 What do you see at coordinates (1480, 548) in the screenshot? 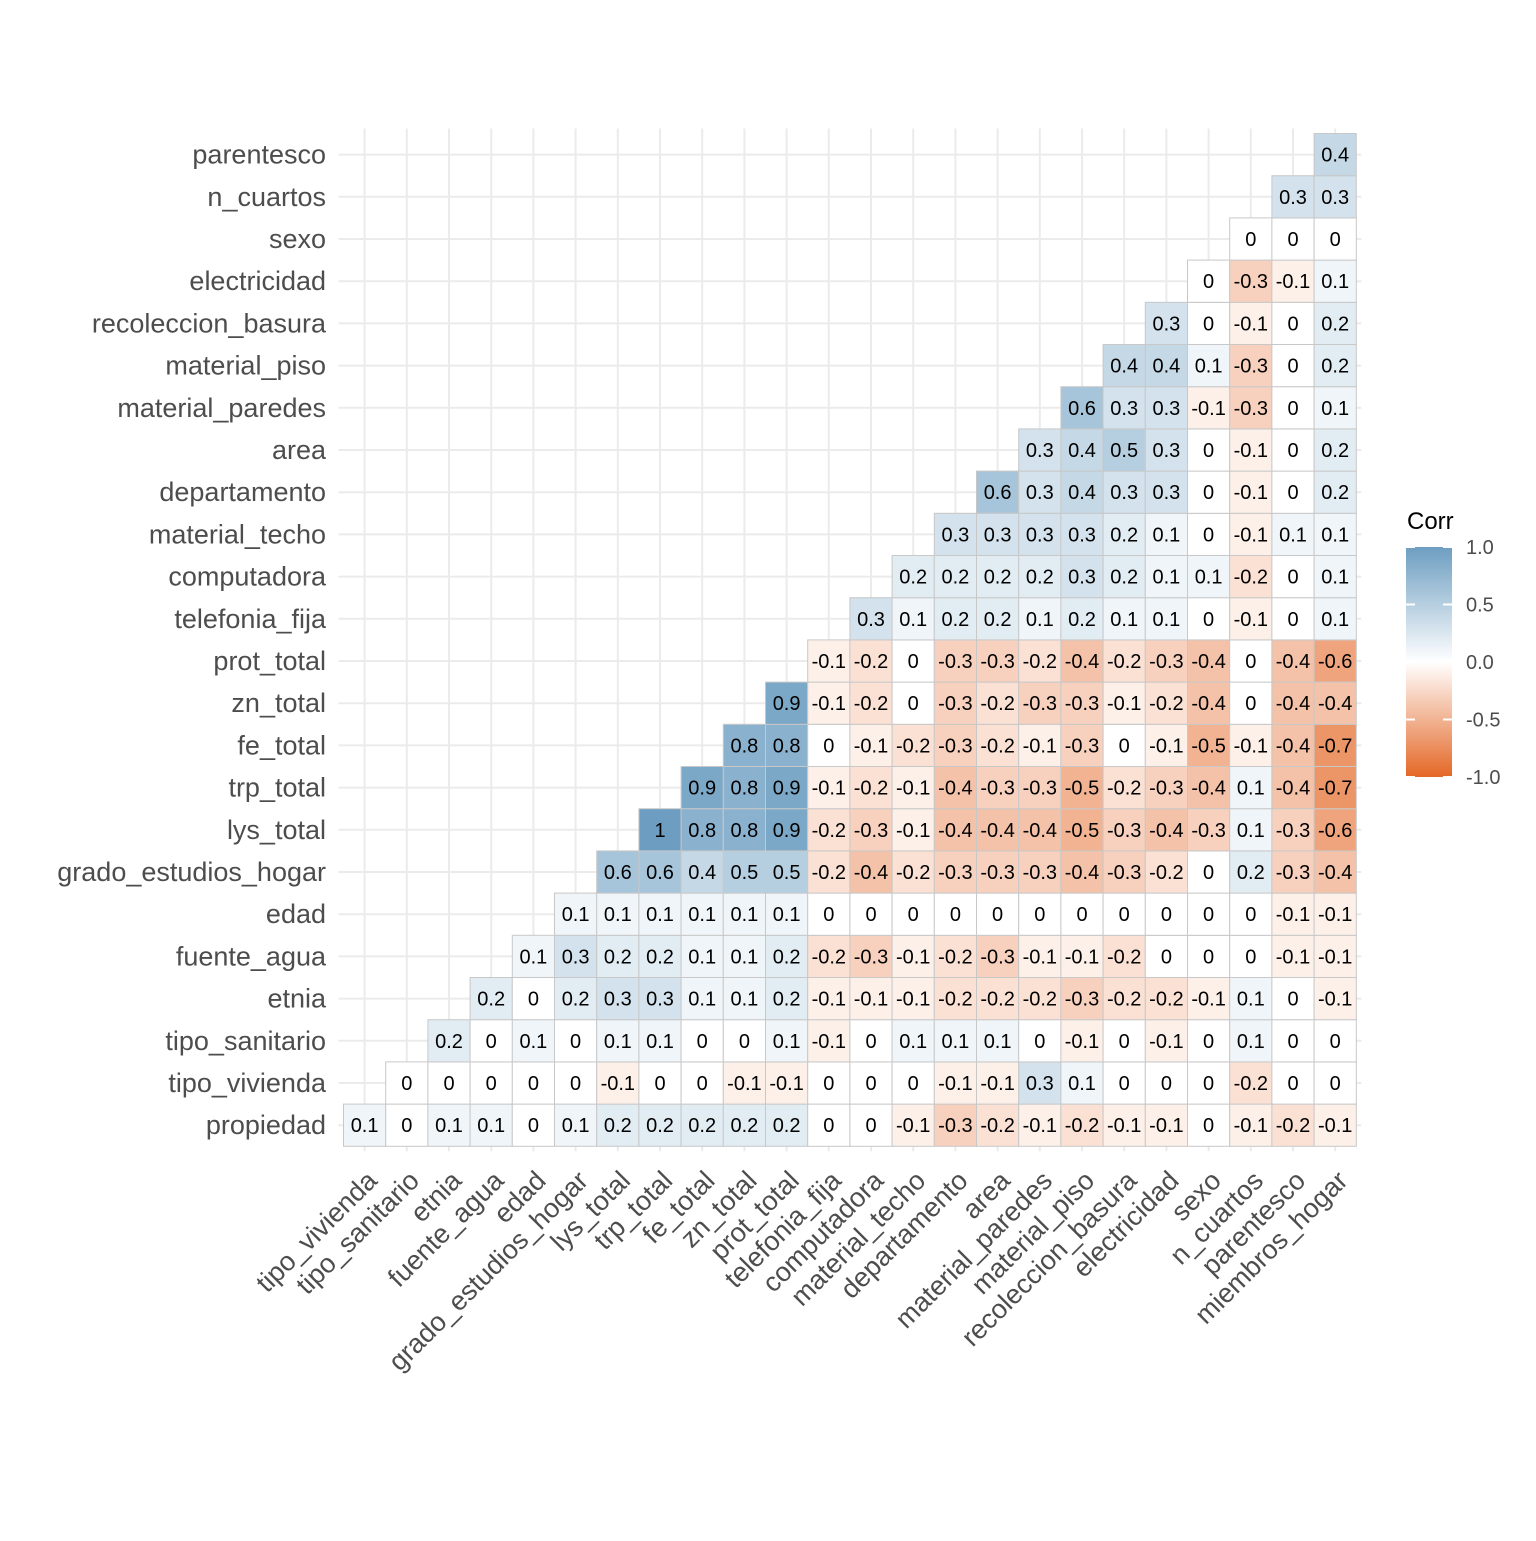
I see `legend-tick-label: 1.0` at bounding box center [1480, 548].